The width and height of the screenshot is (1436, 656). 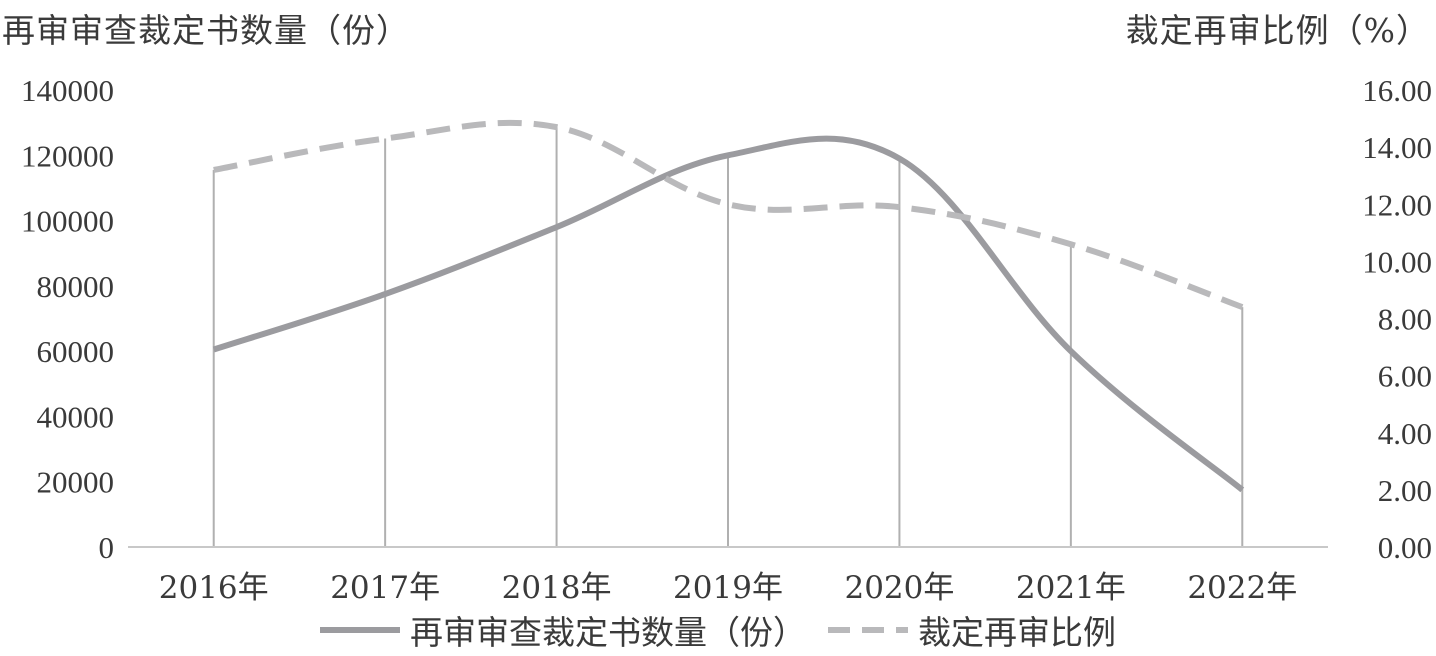 What do you see at coordinates (76, 286) in the screenshot?
I see `left-tick-label: 80000` at bounding box center [76, 286].